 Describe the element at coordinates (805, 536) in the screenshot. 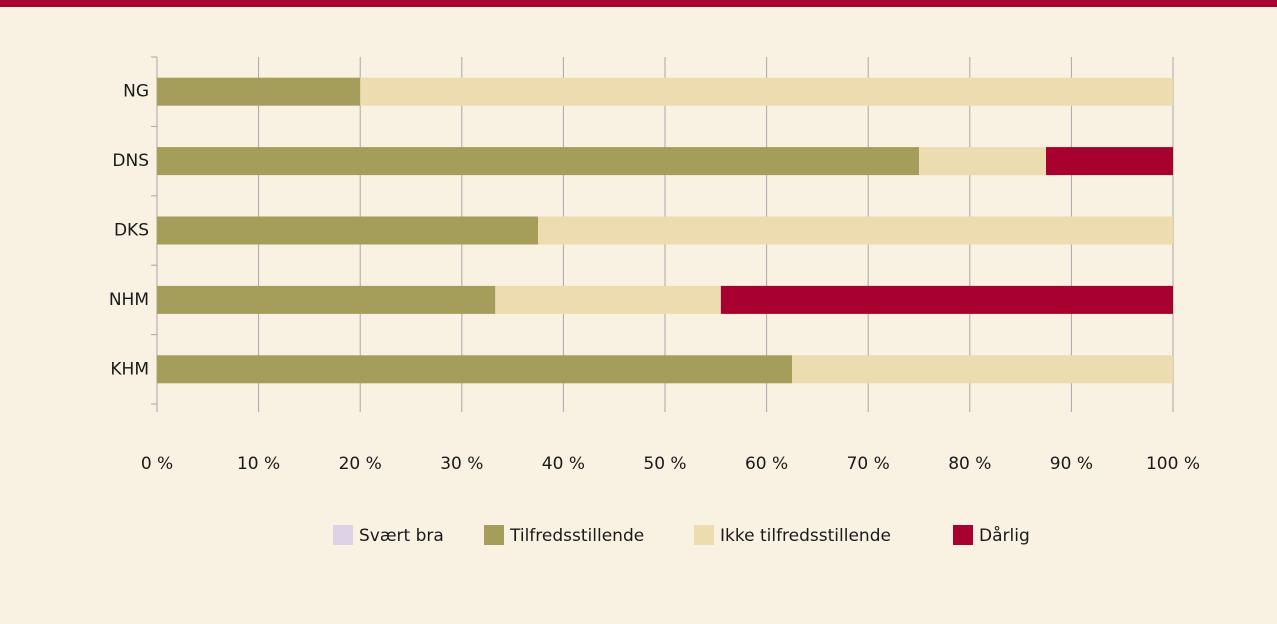

I see `legend-label: Ikke tilfredsstillende` at that location.